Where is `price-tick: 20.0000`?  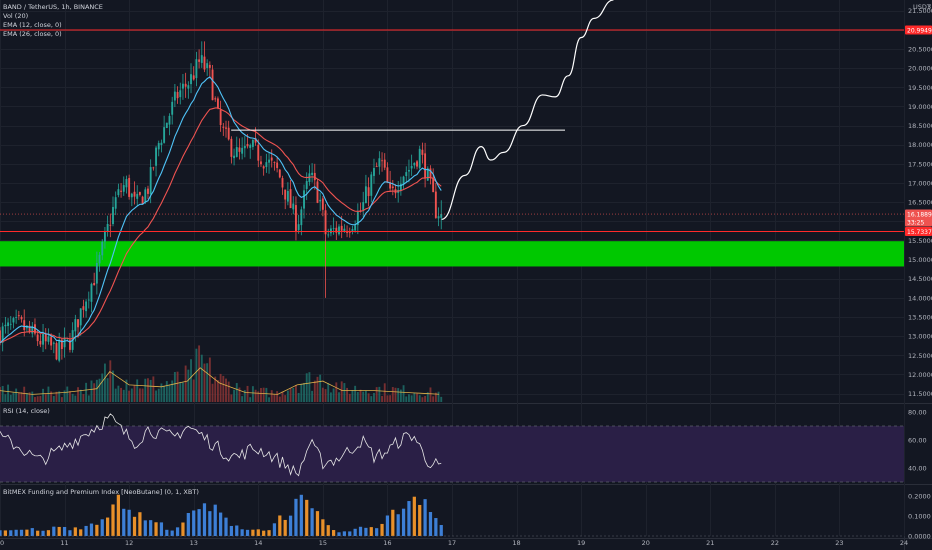
price-tick: 20.0000 is located at coordinates (920, 69).